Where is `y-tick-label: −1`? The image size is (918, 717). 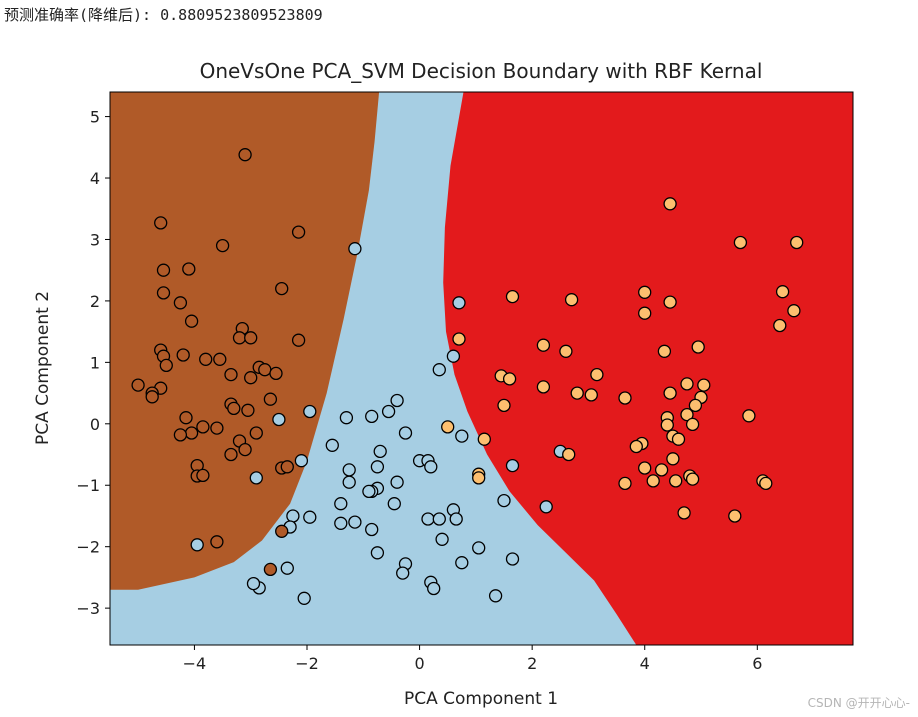 y-tick-label: −1 is located at coordinates (88, 485).